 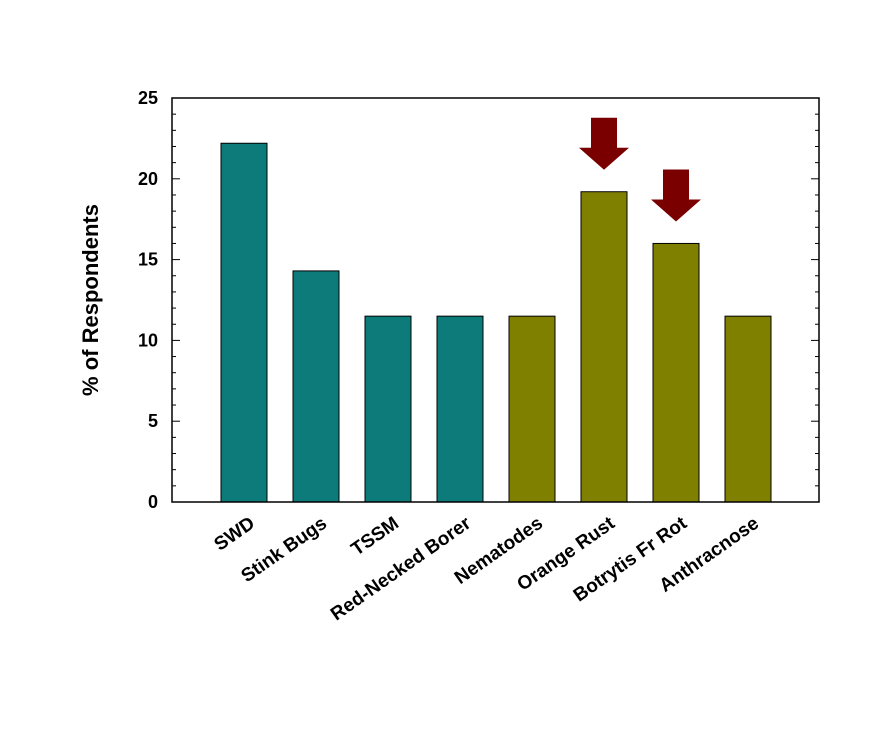 What do you see at coordinates (90, 300) in the screenshot?
I see `y-axis-title: % of Respondents` at bounding box center [90, 300].